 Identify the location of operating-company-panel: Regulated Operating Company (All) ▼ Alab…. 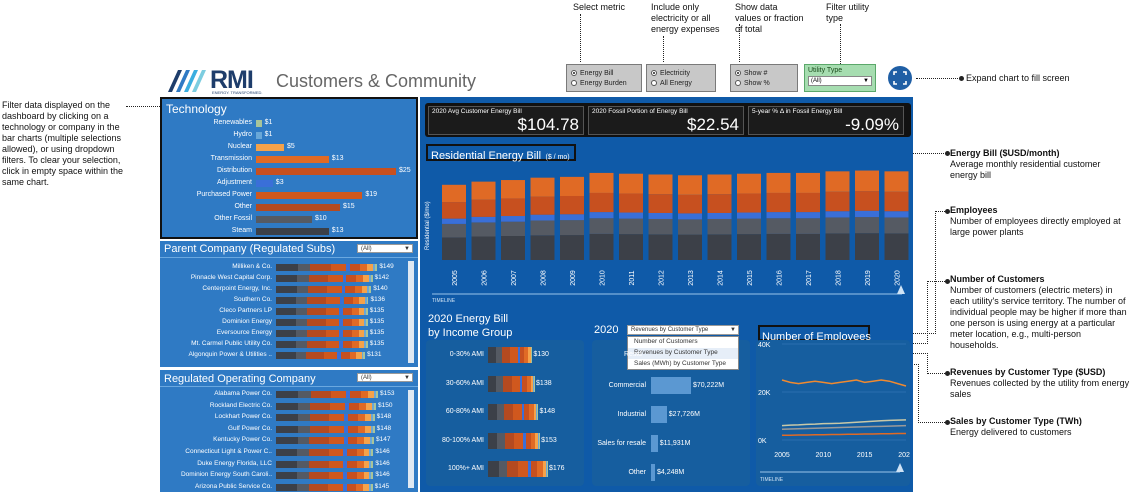
(289, 431).